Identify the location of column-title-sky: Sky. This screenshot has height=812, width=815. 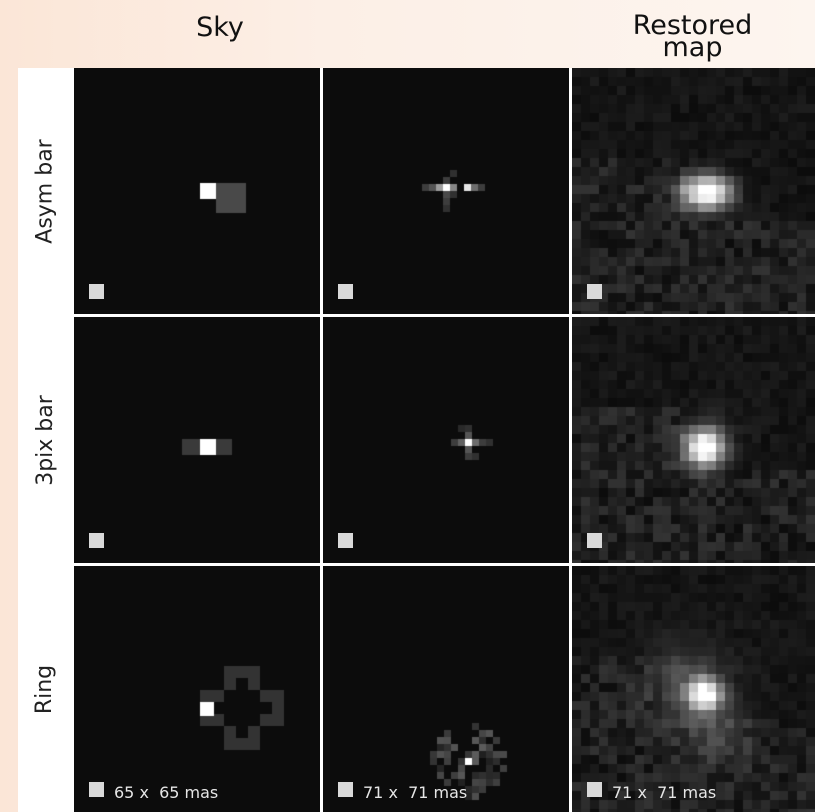
(220, 27).